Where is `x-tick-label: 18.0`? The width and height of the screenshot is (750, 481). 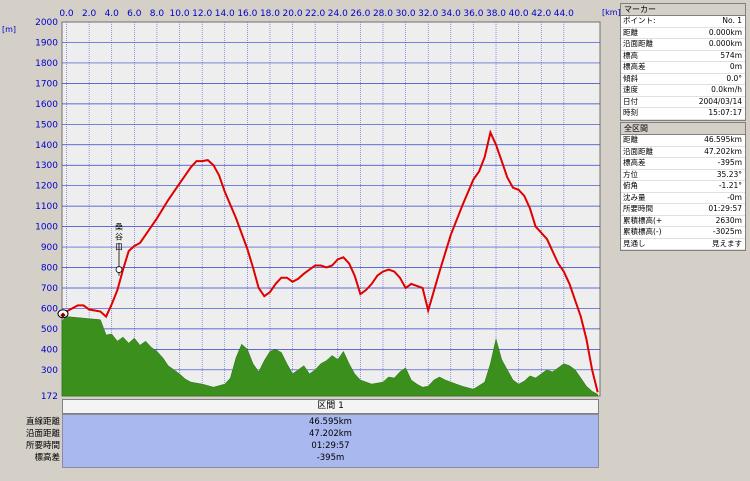 x-tick-label: 18.0 is located at coordinates (270, 14).